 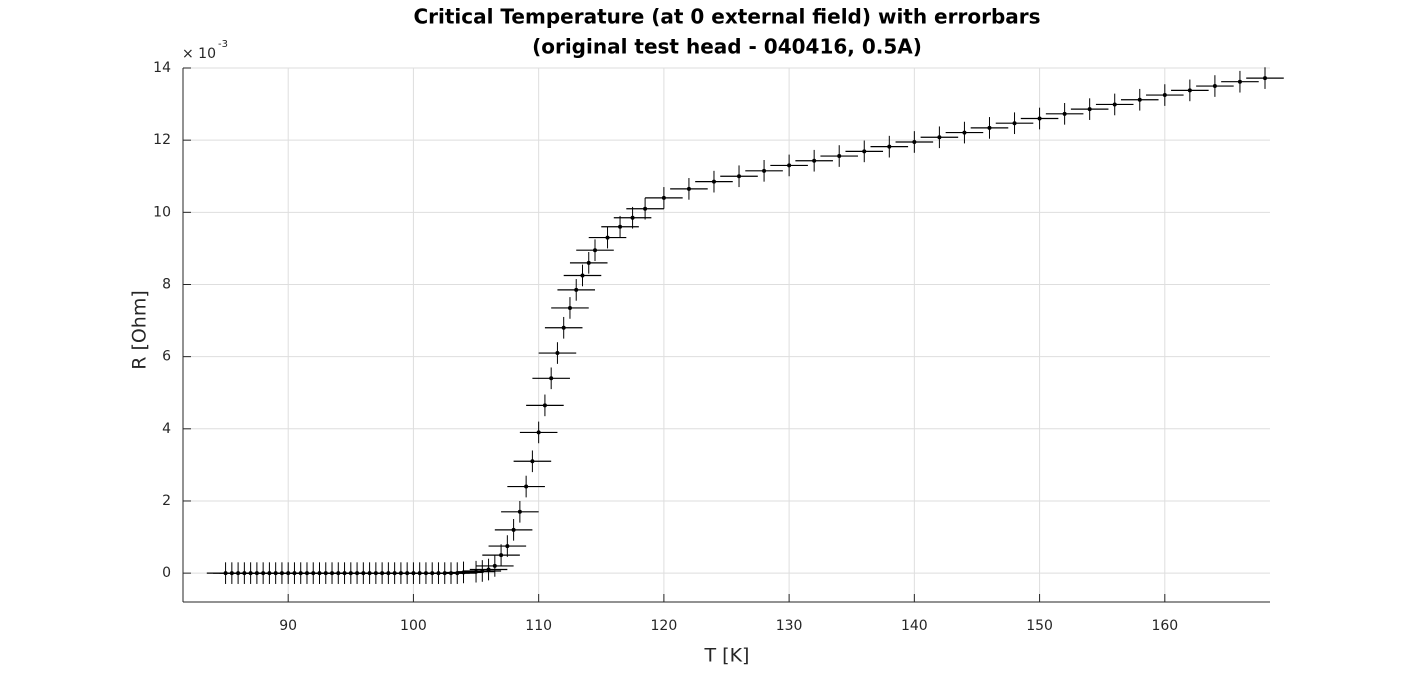 What do you see at coordinates (1039, 626) in the screenshot?
I see `x-tick-label: 150` at bounding box center [1039, 626].